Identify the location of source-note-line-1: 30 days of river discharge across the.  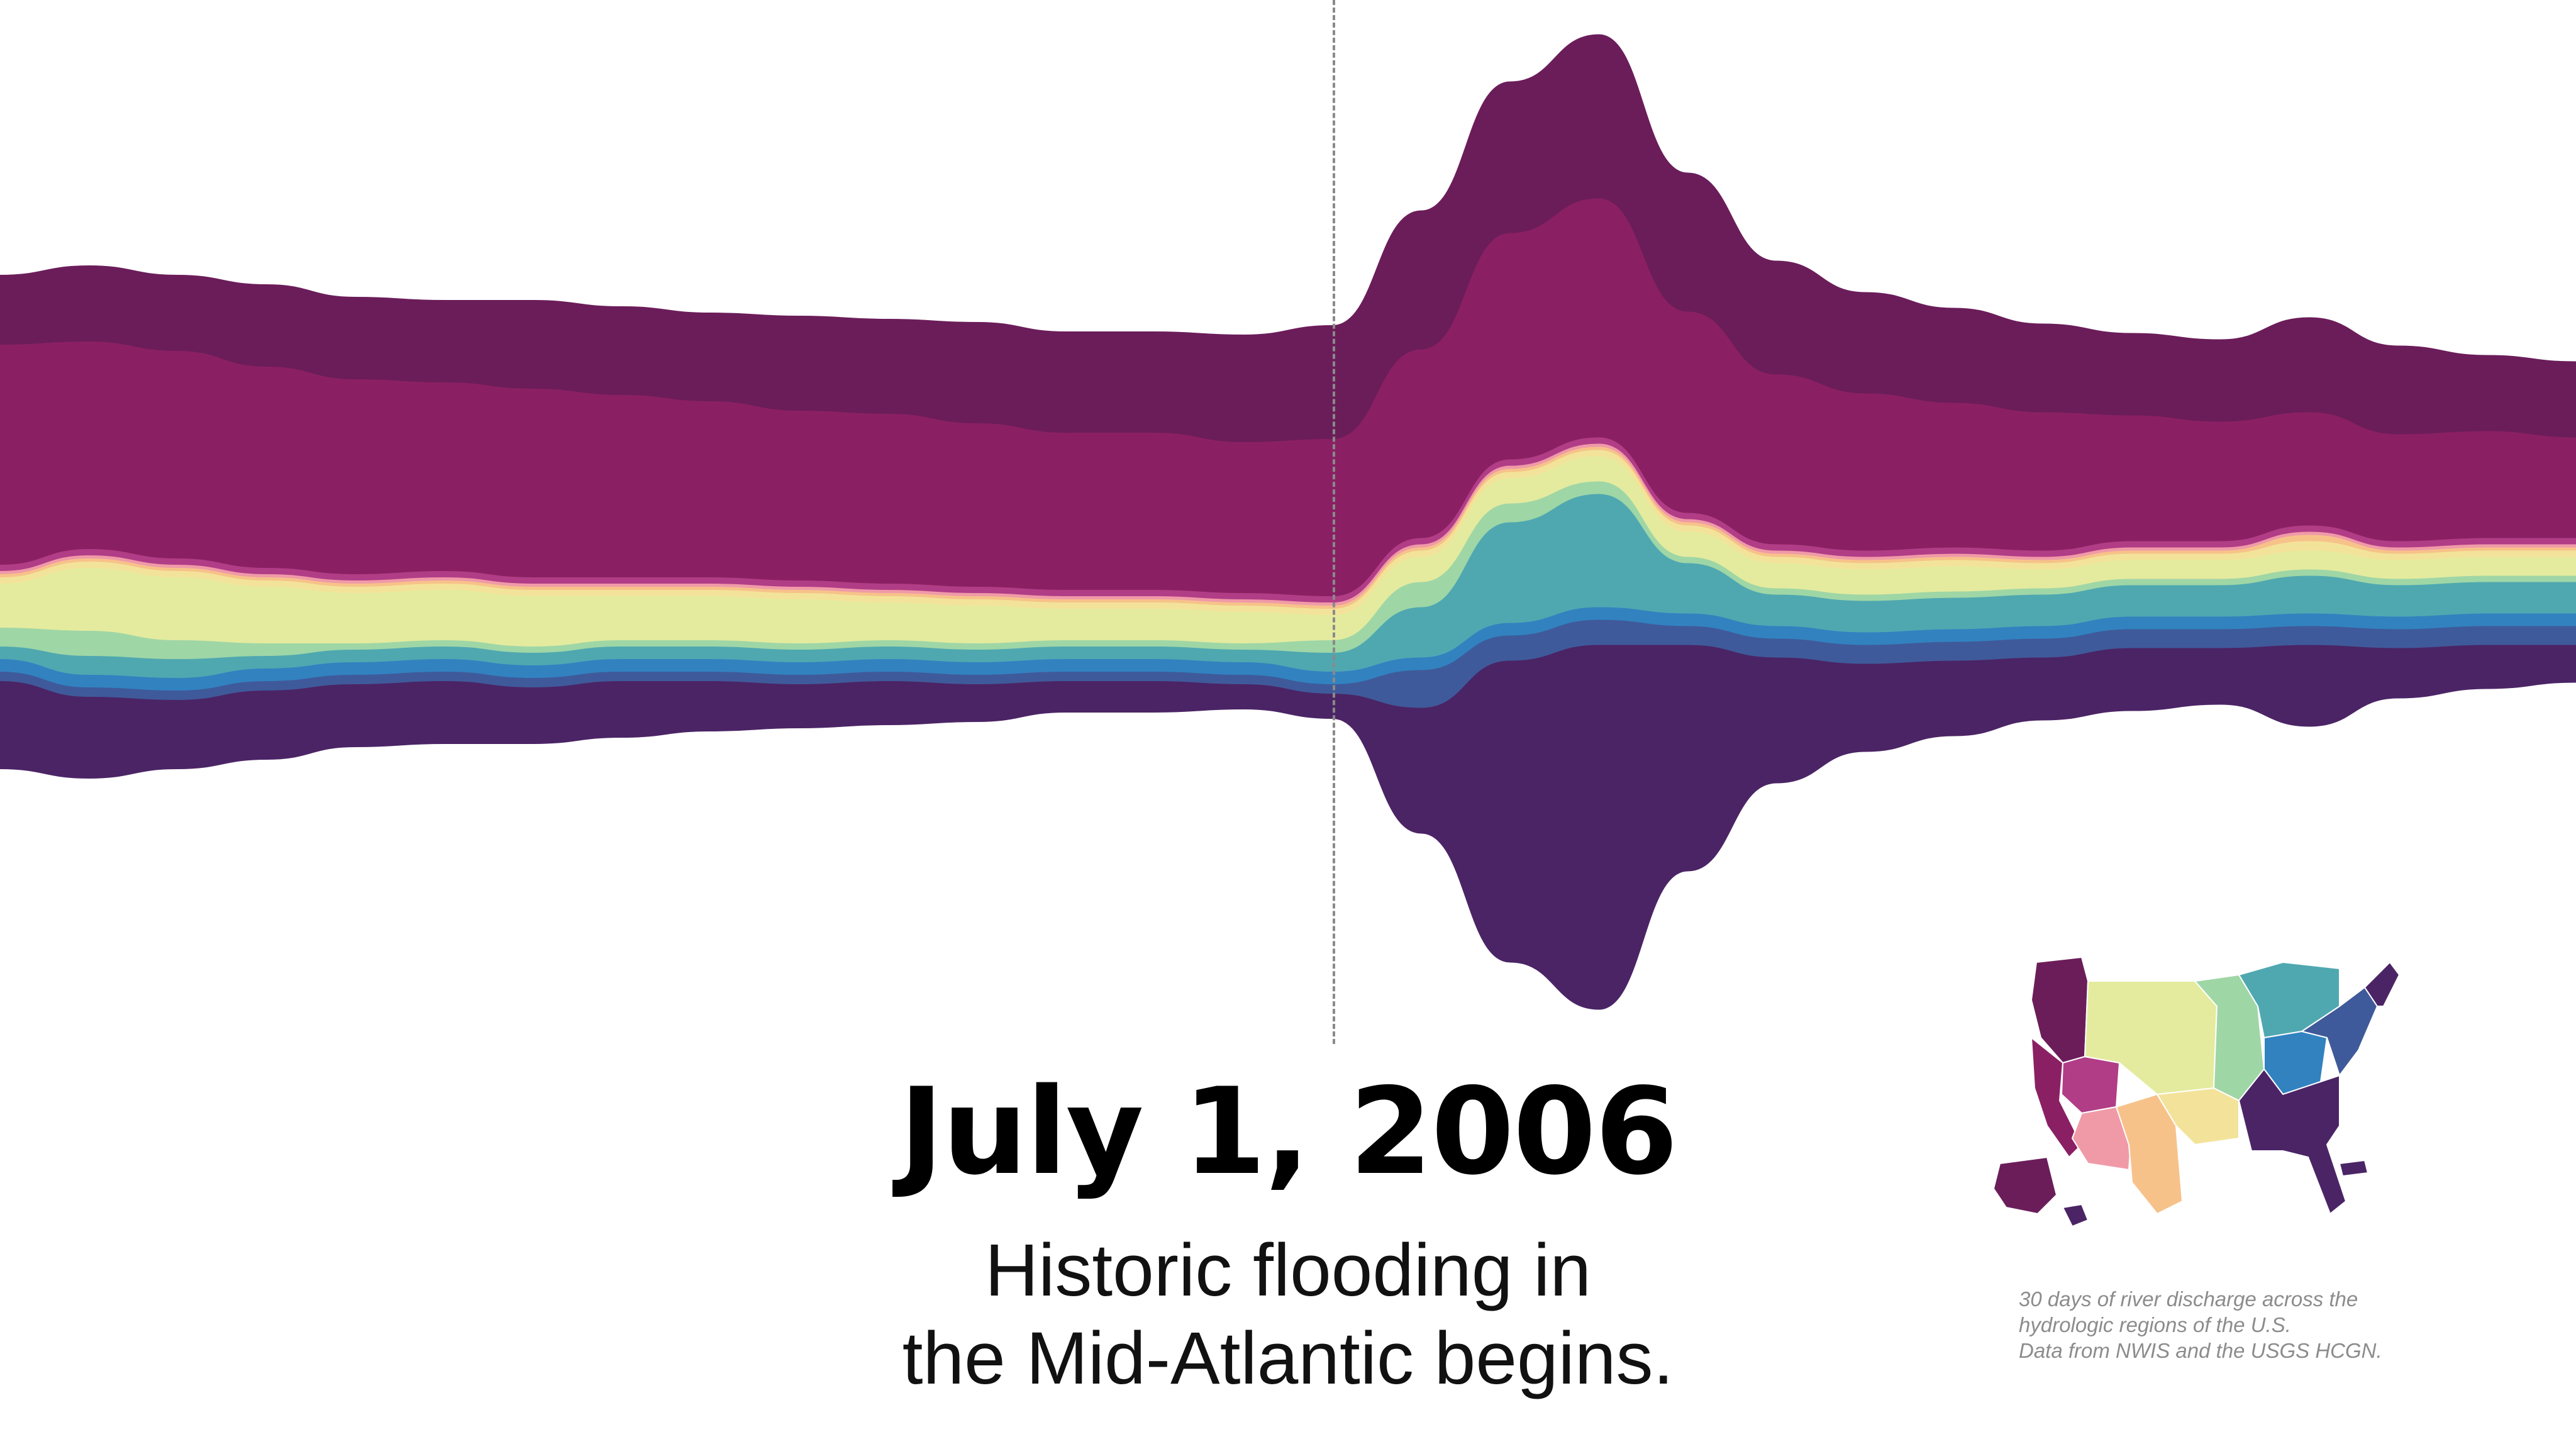
(2188, 1299).